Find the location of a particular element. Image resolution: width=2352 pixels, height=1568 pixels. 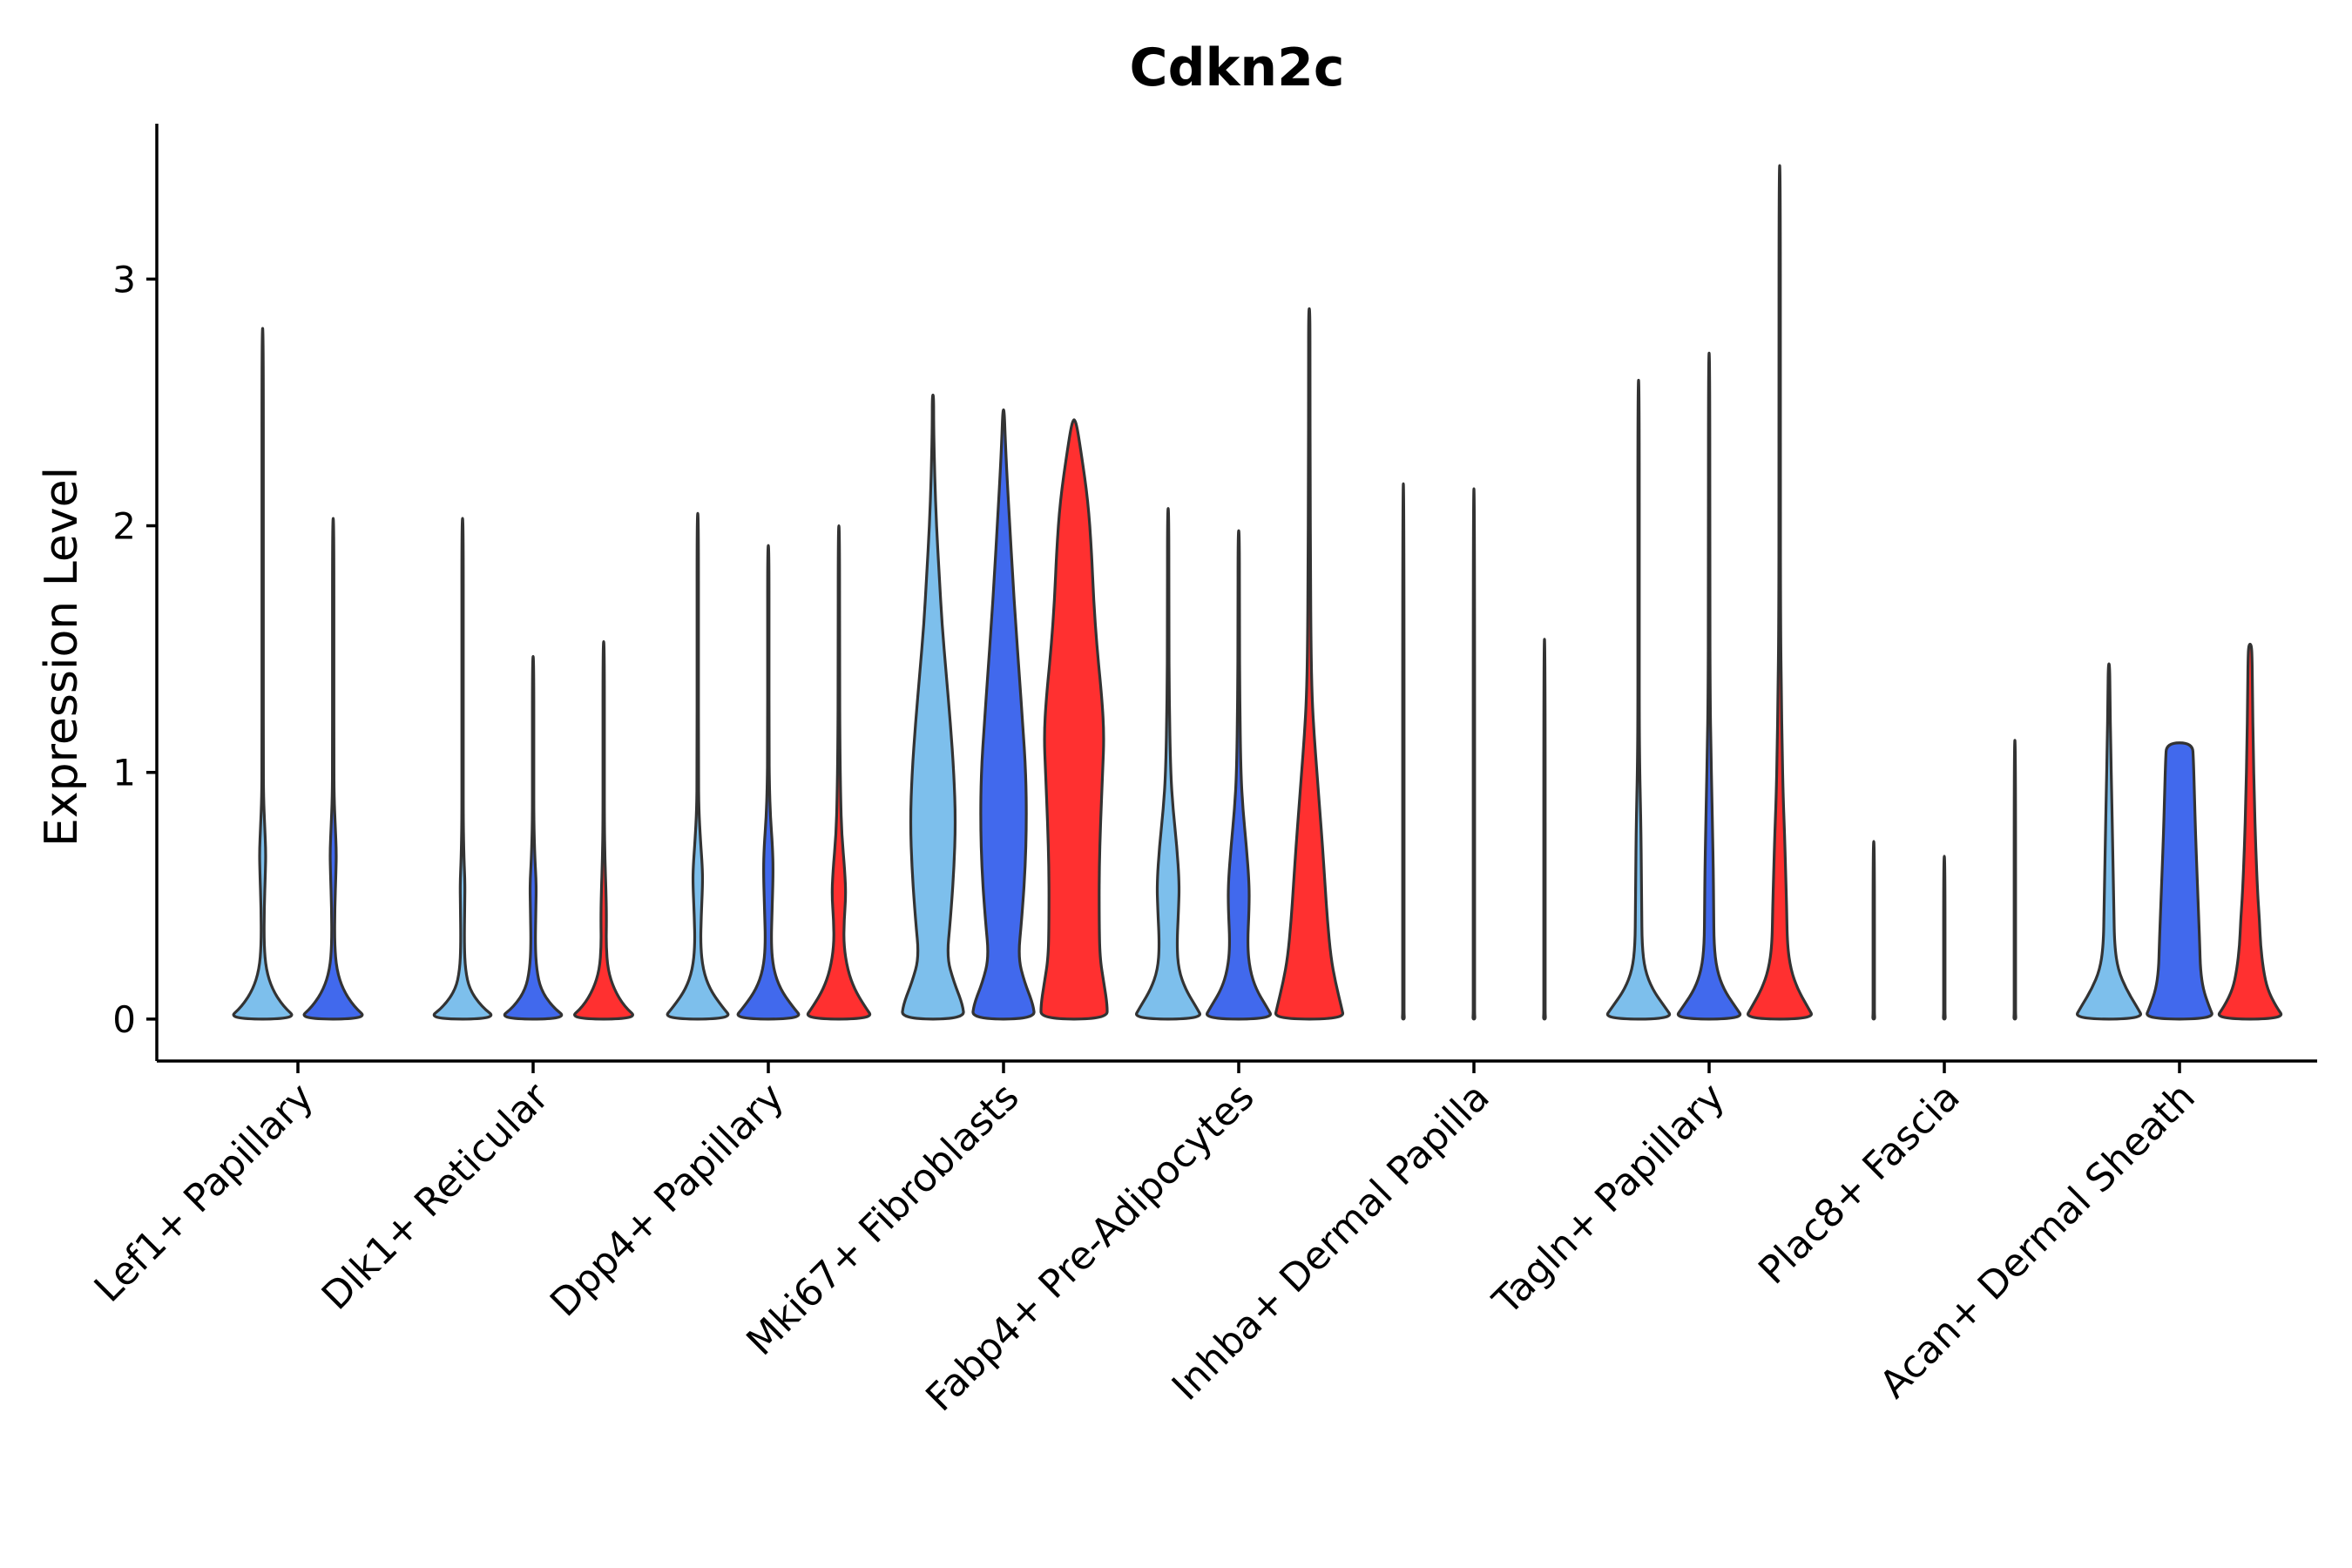

y-axis-label: Expression Level is located at coordinates (62, 657).